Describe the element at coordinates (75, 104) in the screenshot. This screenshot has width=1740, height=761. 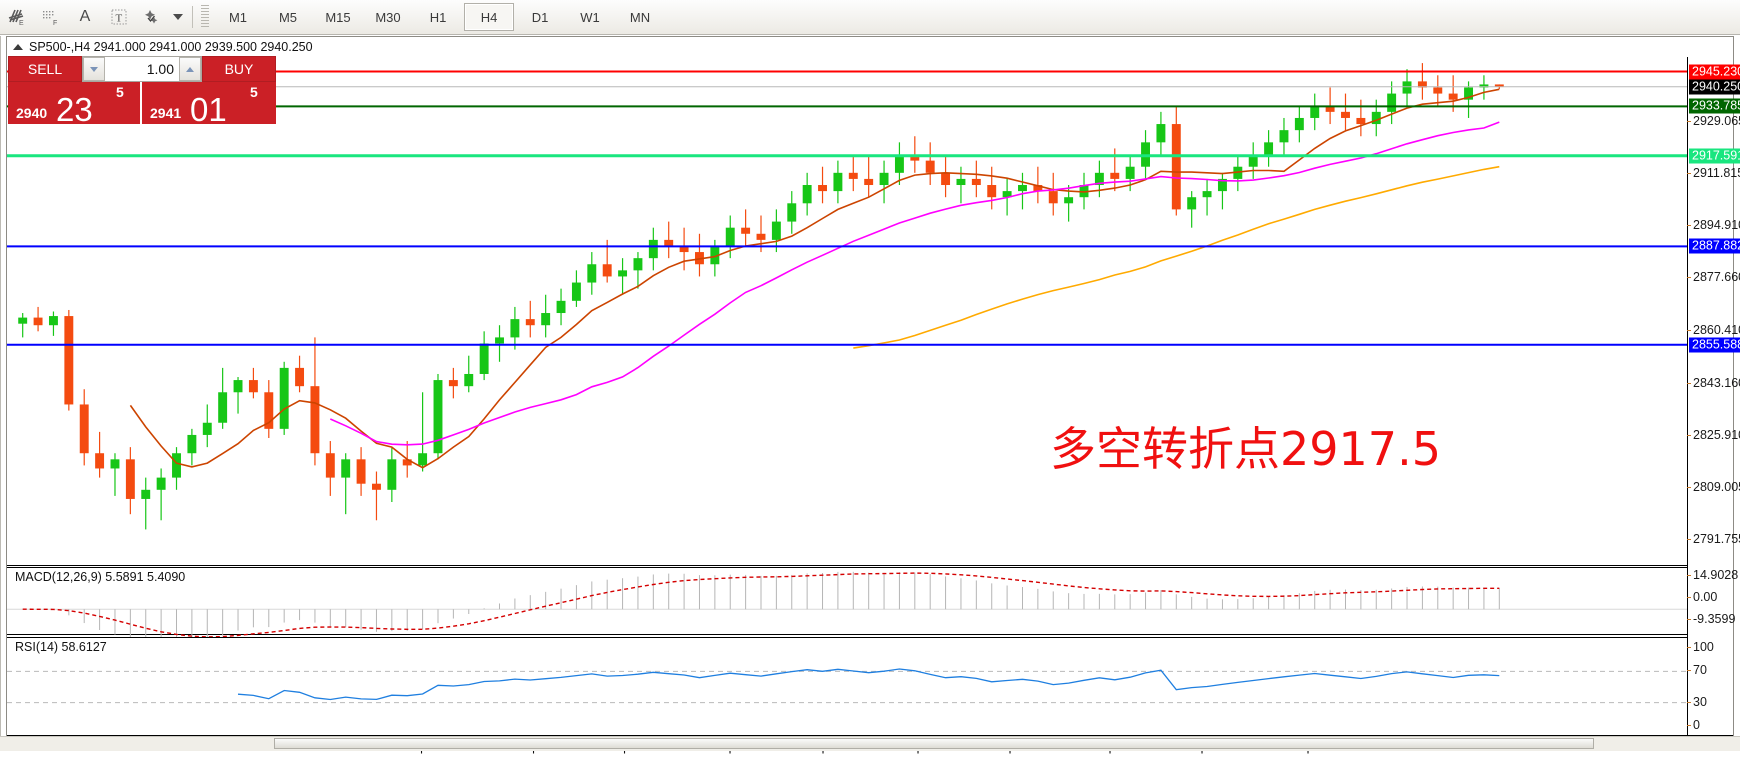
I see `sell-price-cell: 2940 23 5` at that location.